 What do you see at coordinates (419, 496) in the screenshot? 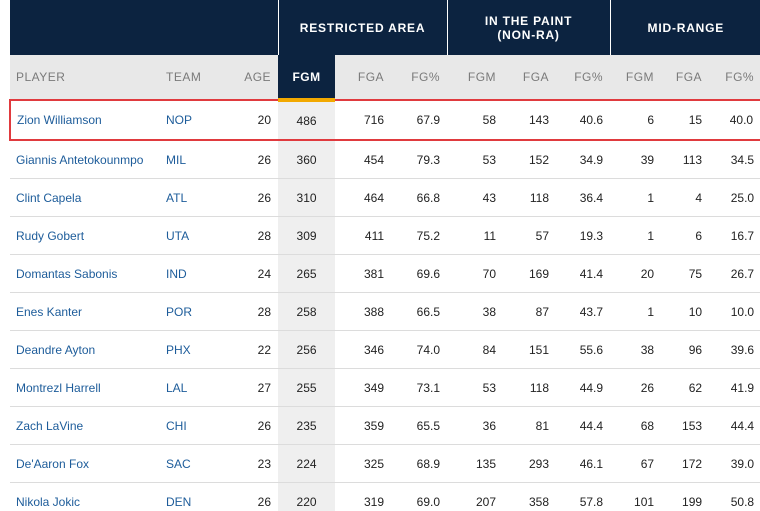
I see `ra-fgp-cell: 69.0` at bounding box center [419, 496].